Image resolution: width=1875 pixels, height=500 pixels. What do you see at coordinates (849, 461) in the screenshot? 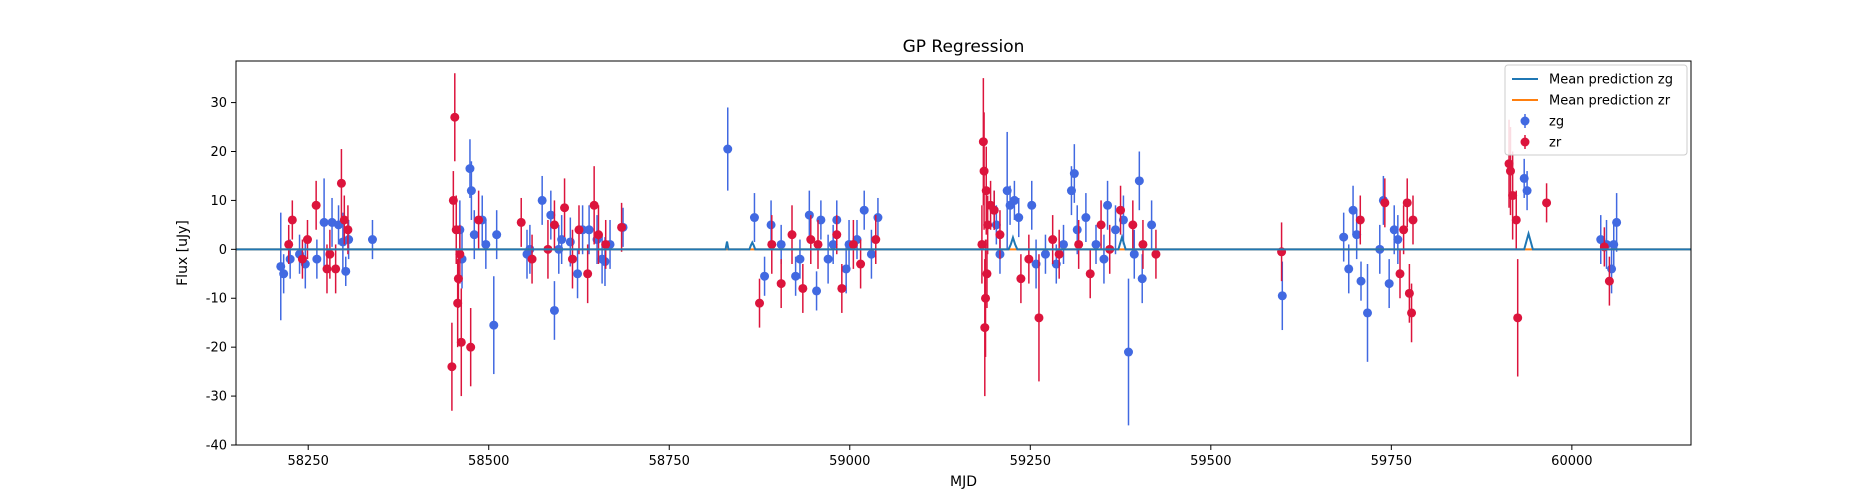
I see `x-tick-label: 59000` at bounding box center [849, 461].